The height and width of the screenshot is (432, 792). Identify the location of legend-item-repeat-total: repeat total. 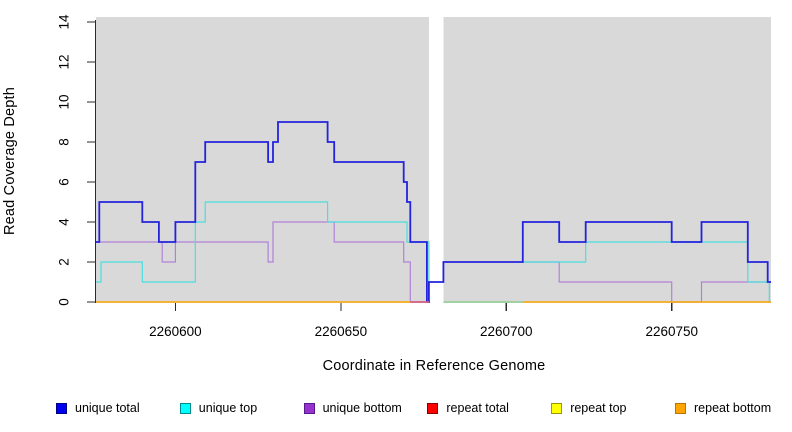
(468, 408).